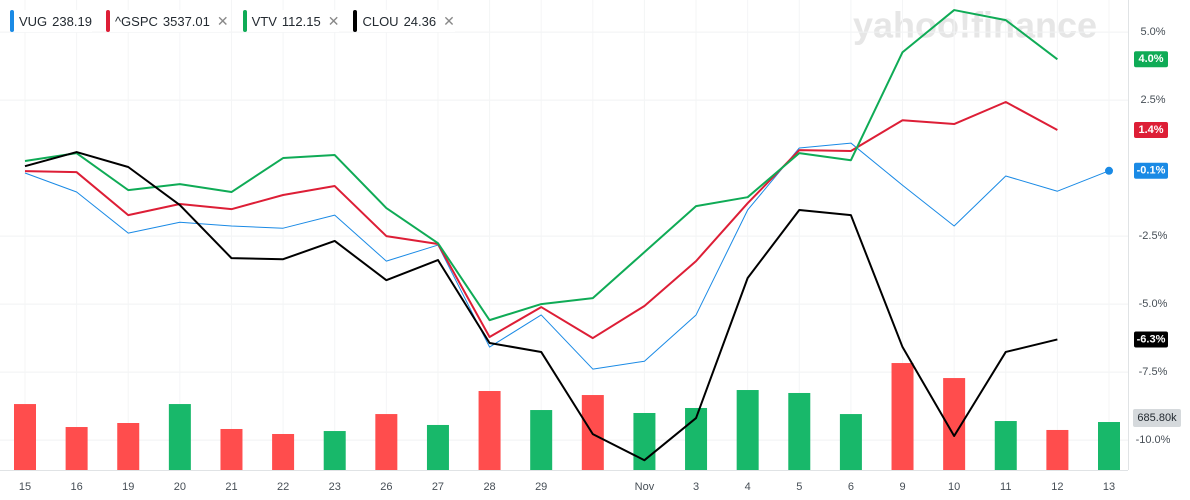 The image size is (1190, 500). Describe the element at coordinates (76, 487) in the screenshot. I see `x-tick-label: 16` at that location.